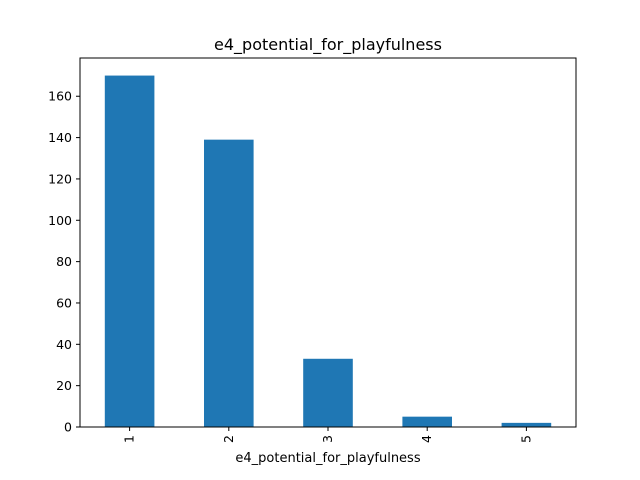 This screenshot has width=640, height=480. Describe the element at coordinates (327, 439) in the screenshot. I see `x-tick-label-3: 3` at that location.